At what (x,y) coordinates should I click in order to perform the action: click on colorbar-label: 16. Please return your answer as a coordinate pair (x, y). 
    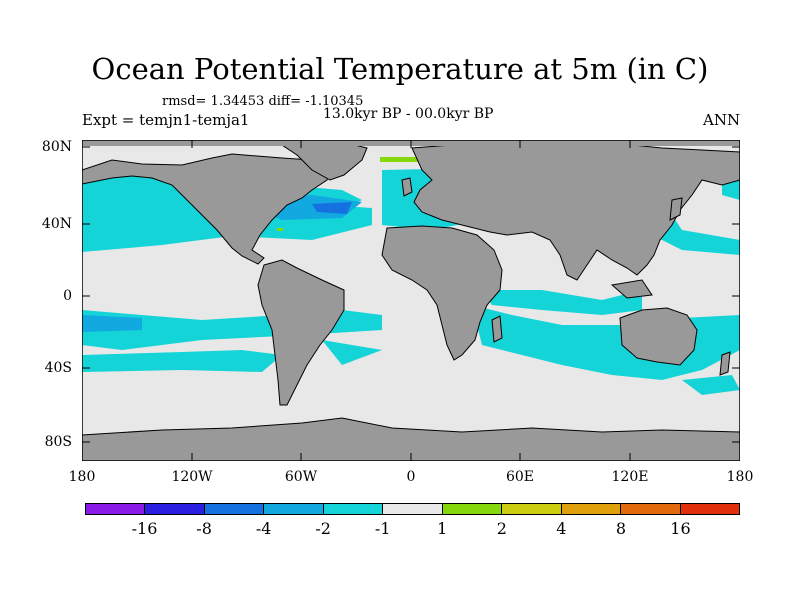
    Looking at the image, I should click on (680, 528).